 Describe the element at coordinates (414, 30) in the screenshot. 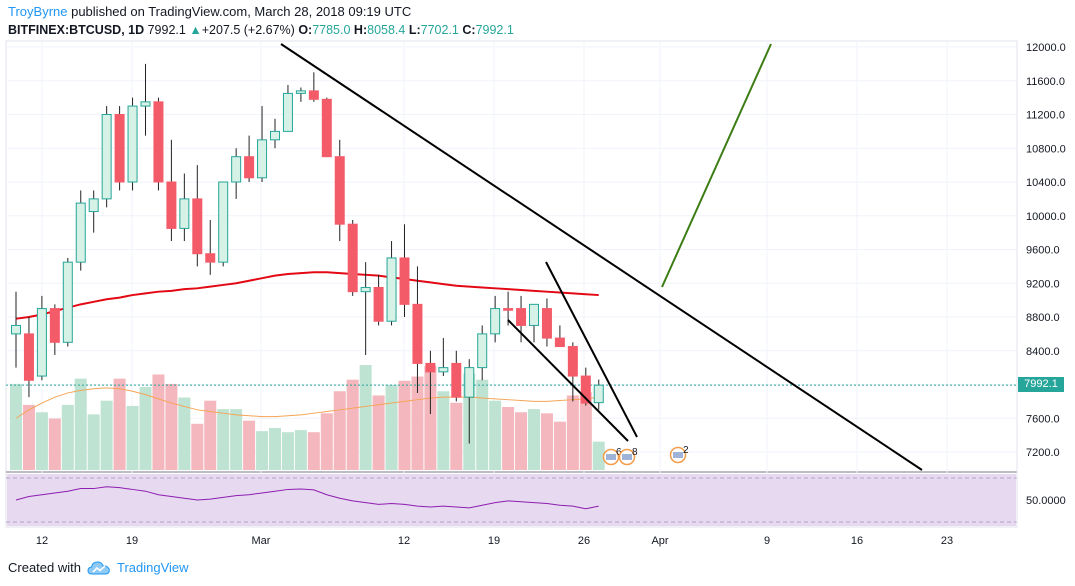

I see `low-label: L:` at that location.